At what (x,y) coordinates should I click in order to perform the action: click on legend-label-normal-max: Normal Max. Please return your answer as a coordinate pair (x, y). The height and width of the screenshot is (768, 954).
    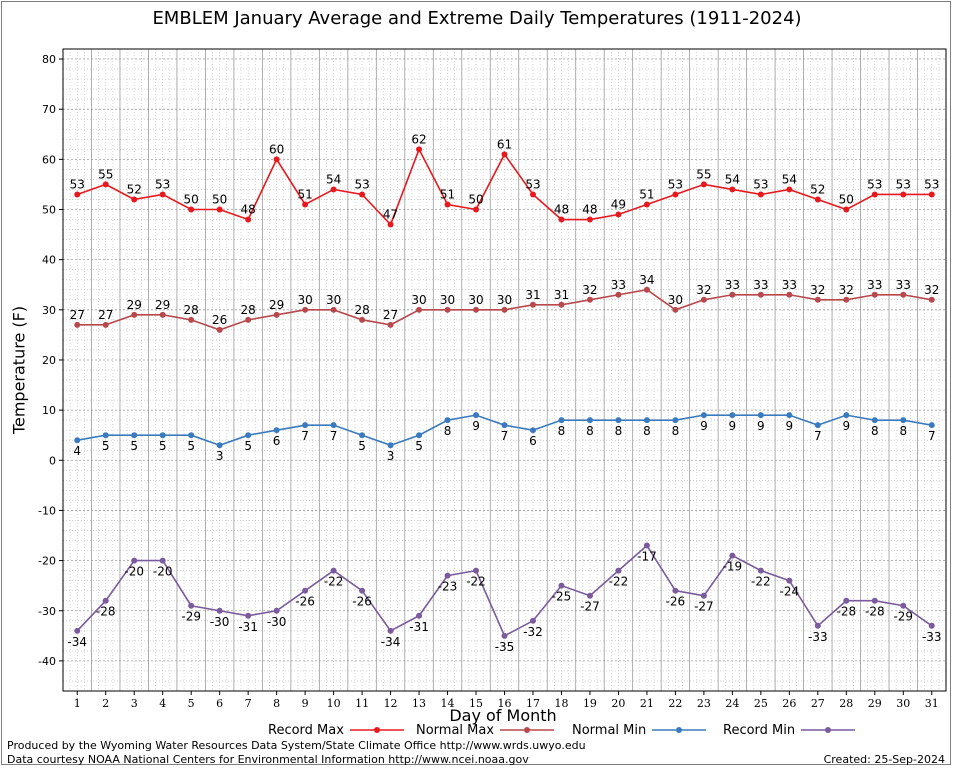
    Looking at the image, I should click on (455, 730).